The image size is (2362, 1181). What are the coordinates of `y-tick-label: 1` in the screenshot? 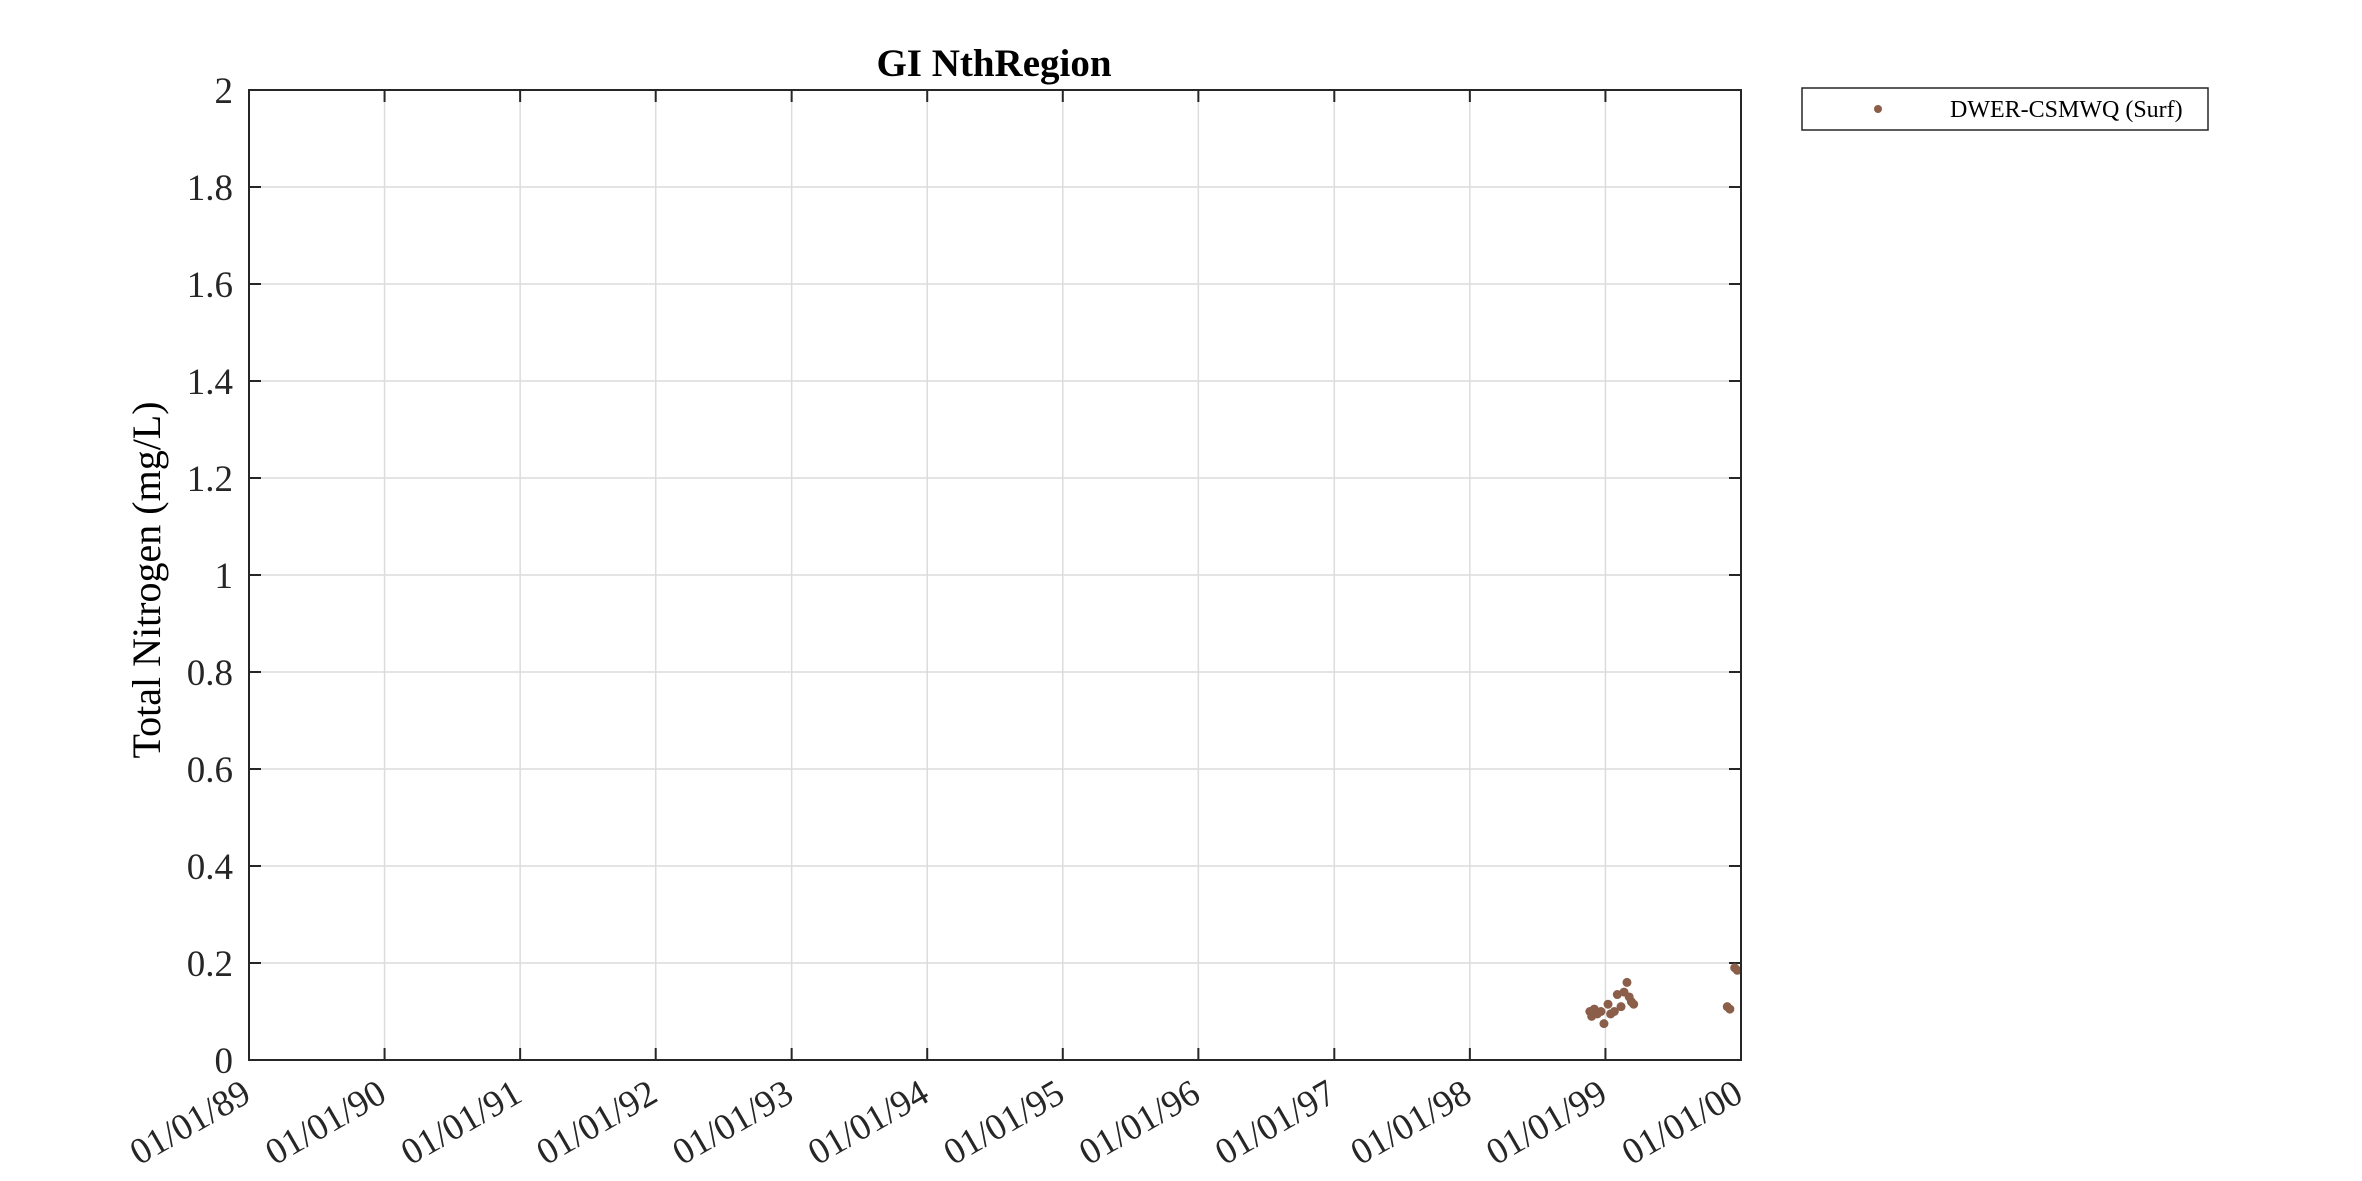 It's located at (224, 576).